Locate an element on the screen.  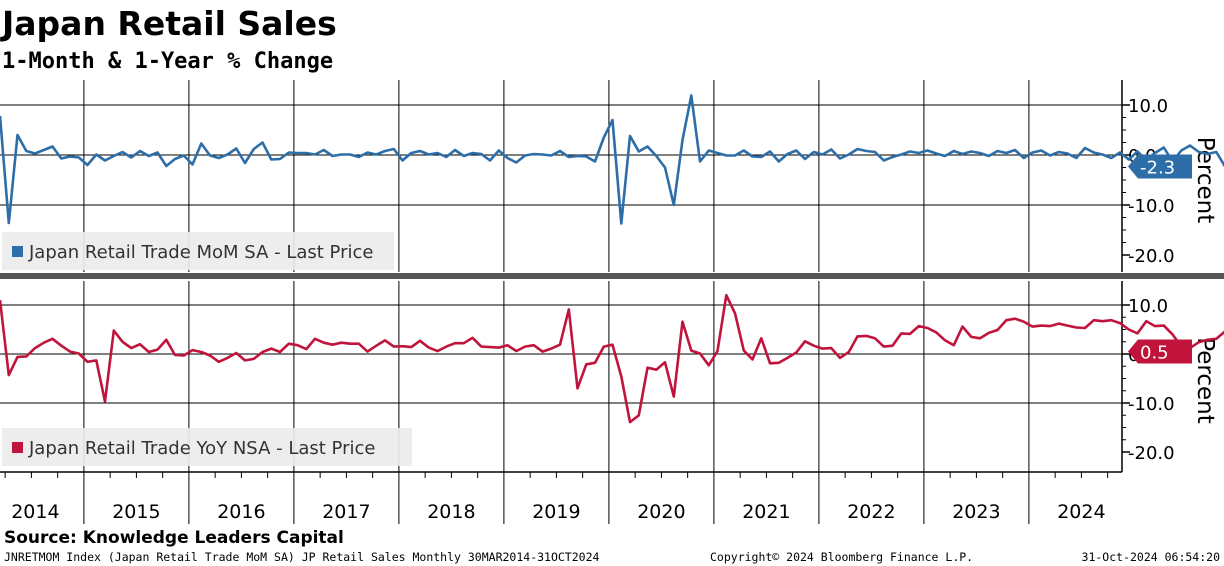
mom-last-value-label: -2.3 is located at coordinates (1157, 168).